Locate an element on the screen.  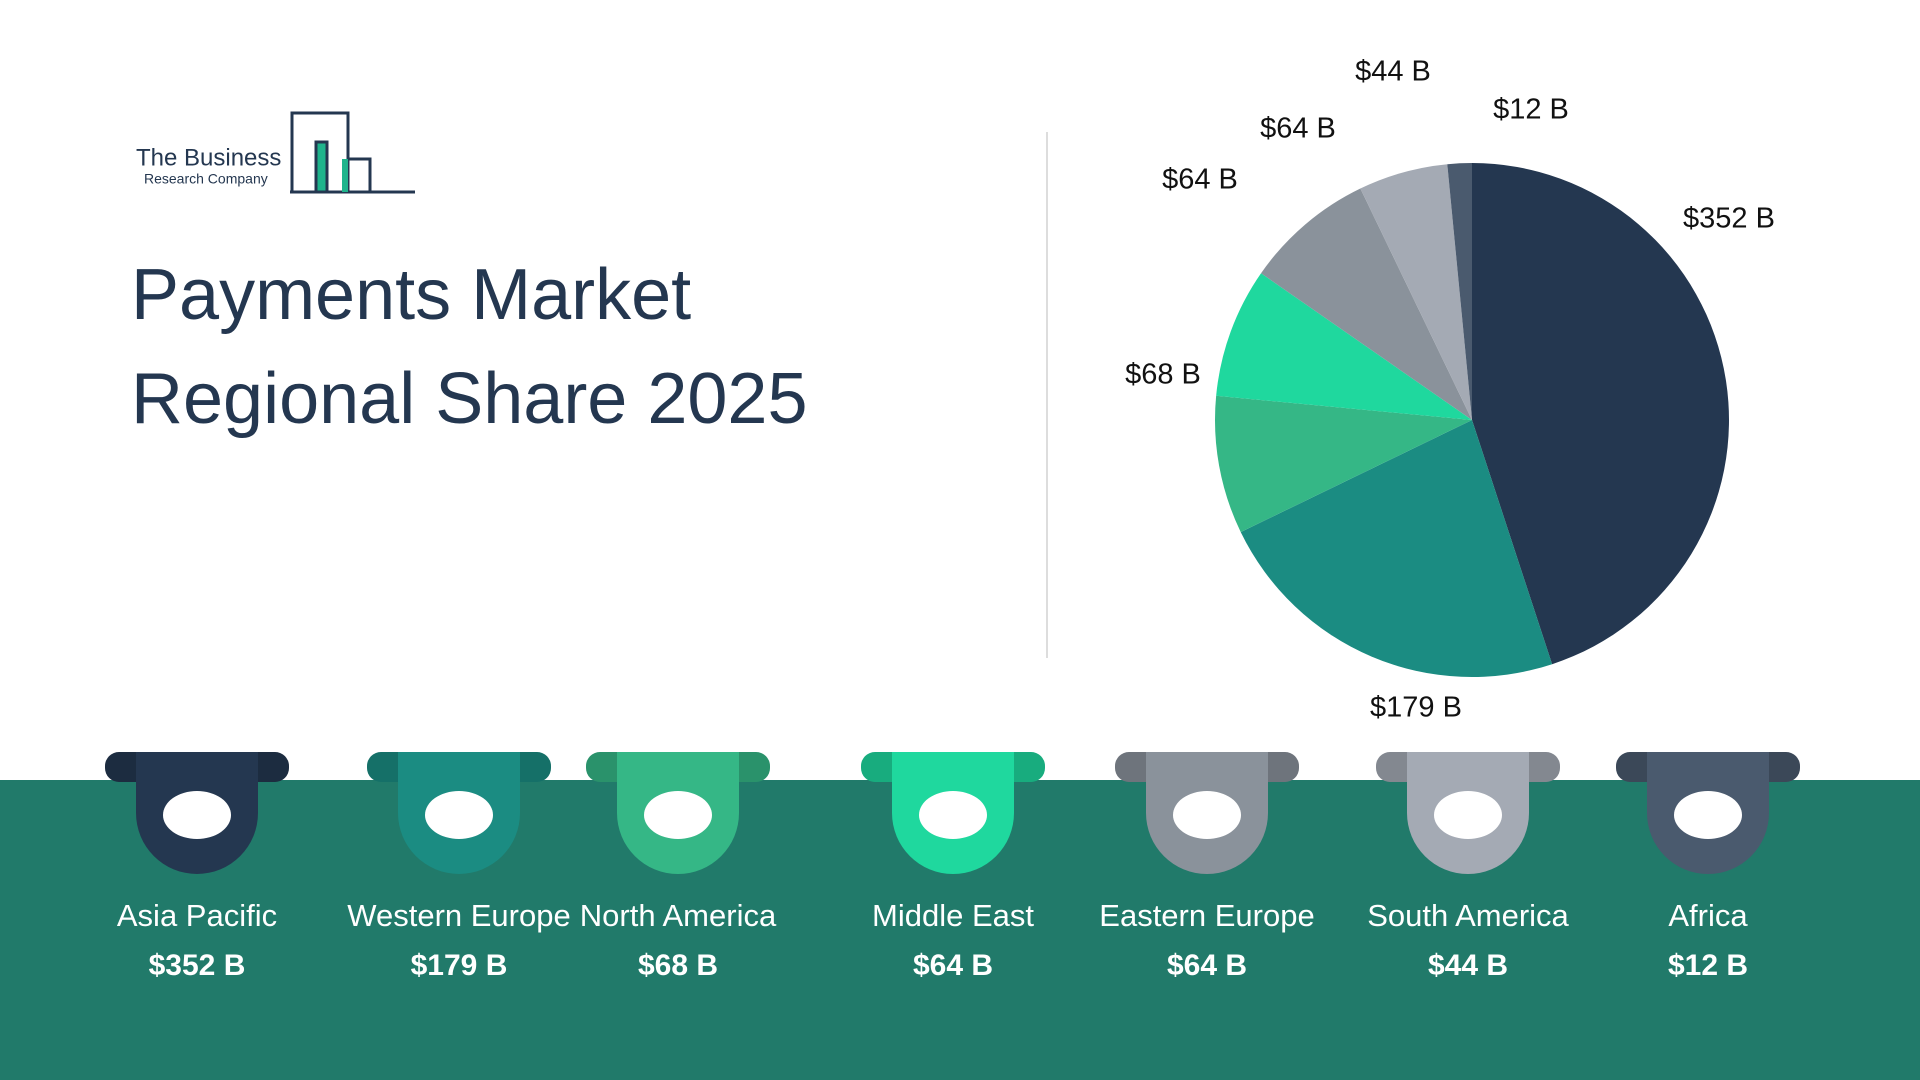
region-name: Middle East is located at coordinates (953, 915).